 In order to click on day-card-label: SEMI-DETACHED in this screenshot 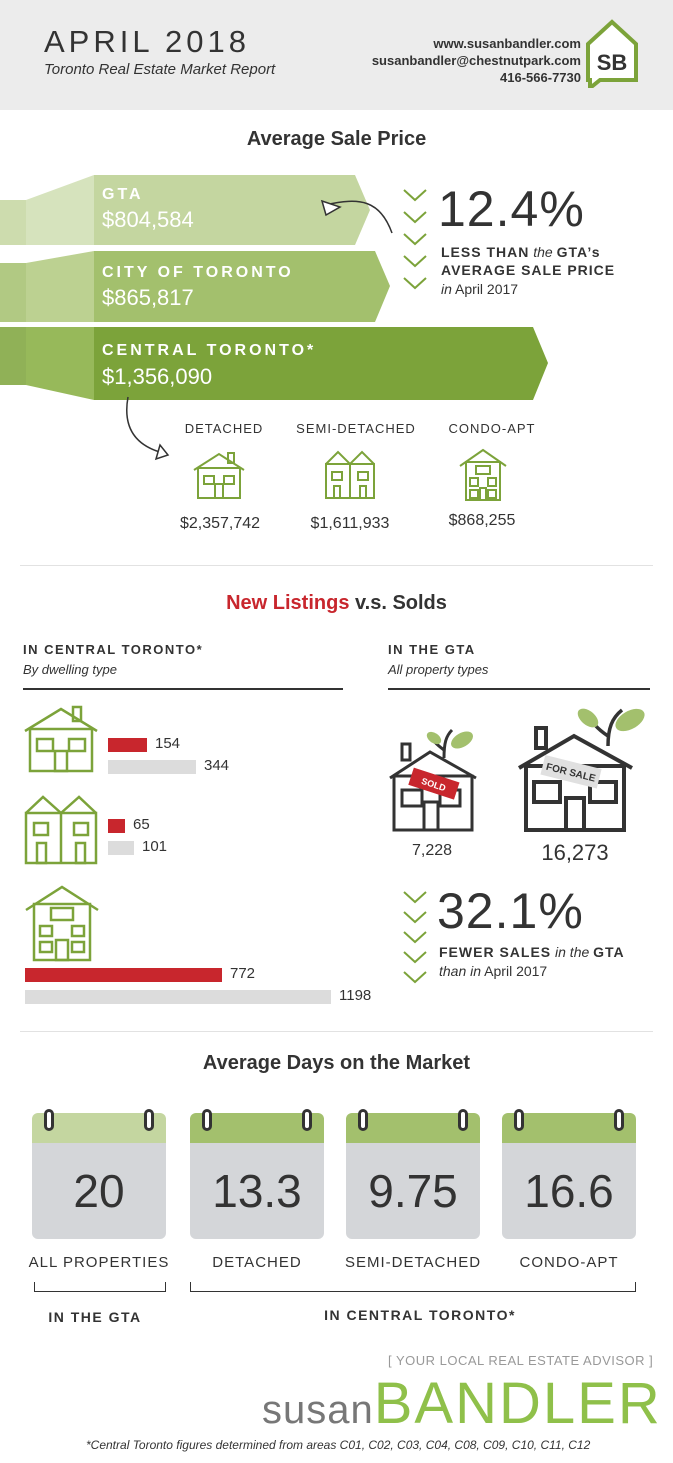, I will do `click(413, 1262)`.